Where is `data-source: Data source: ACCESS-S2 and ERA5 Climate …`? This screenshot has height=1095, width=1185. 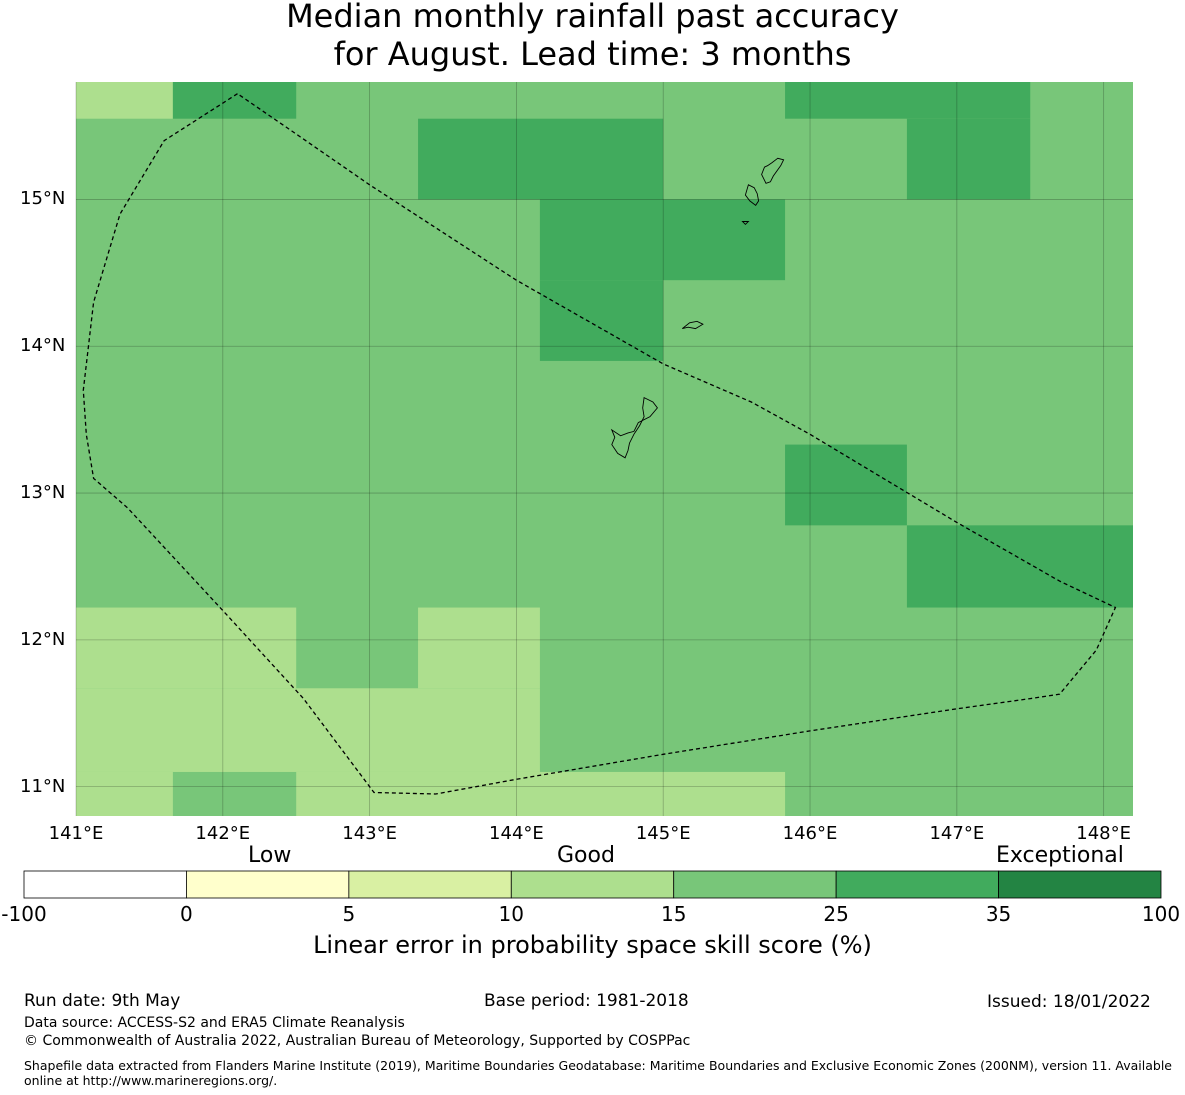 data-source: Data source: ACCESS-S2 and ERA5 Climate … is located at coordinates (214, 1023).